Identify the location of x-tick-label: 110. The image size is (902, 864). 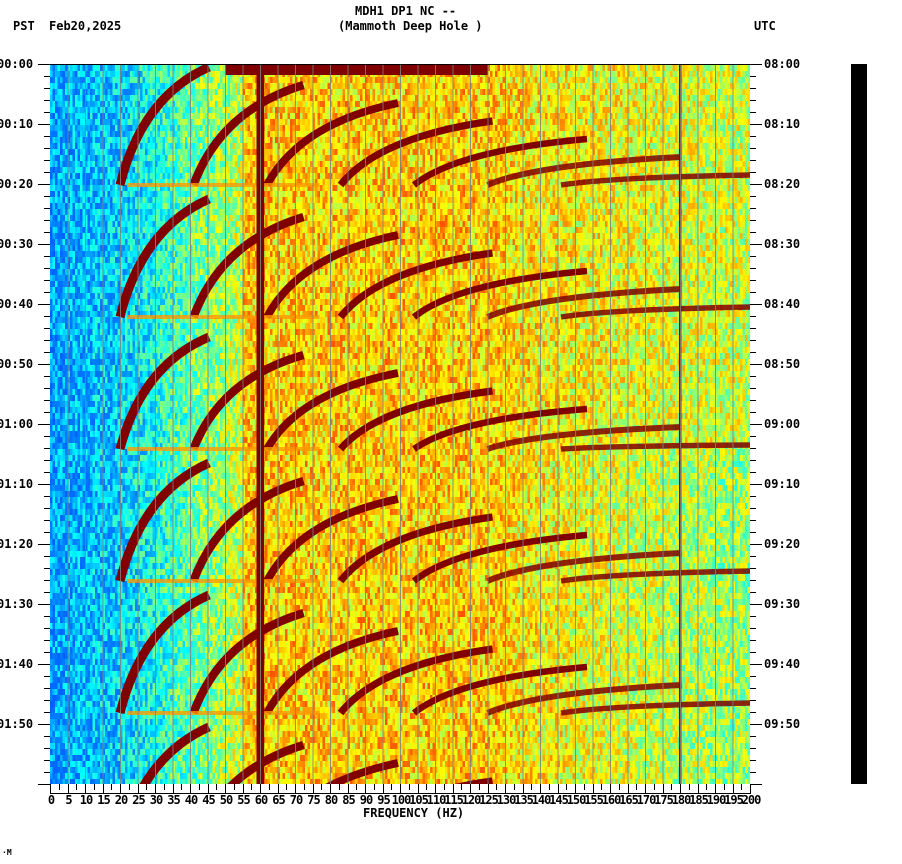
(437, 800).